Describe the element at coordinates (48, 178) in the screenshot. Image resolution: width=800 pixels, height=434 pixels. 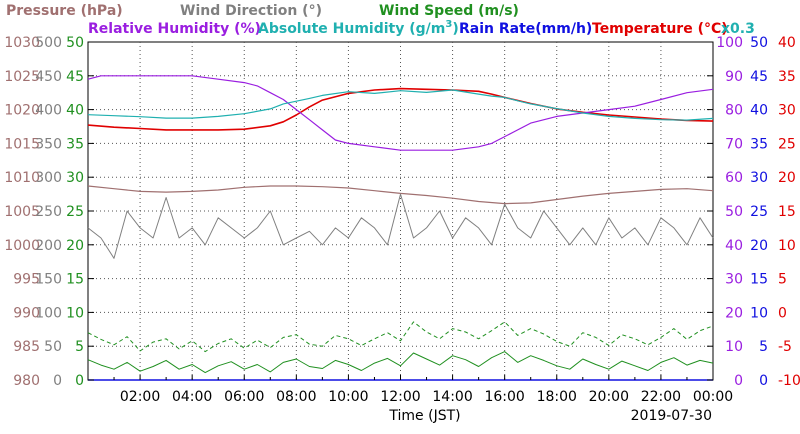
I see `wind_direction-tick-label: 300` at that location.